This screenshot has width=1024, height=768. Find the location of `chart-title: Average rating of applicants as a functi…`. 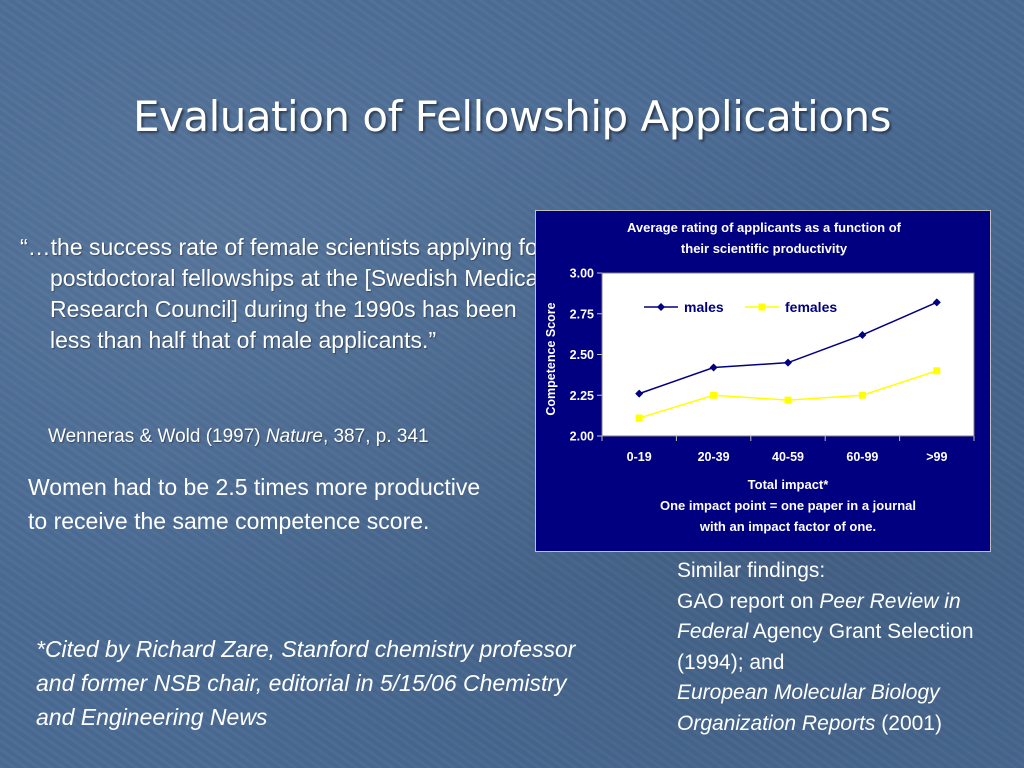

chart-title: Average rating of applicants as a functi… is located at coordinates (764, 238).